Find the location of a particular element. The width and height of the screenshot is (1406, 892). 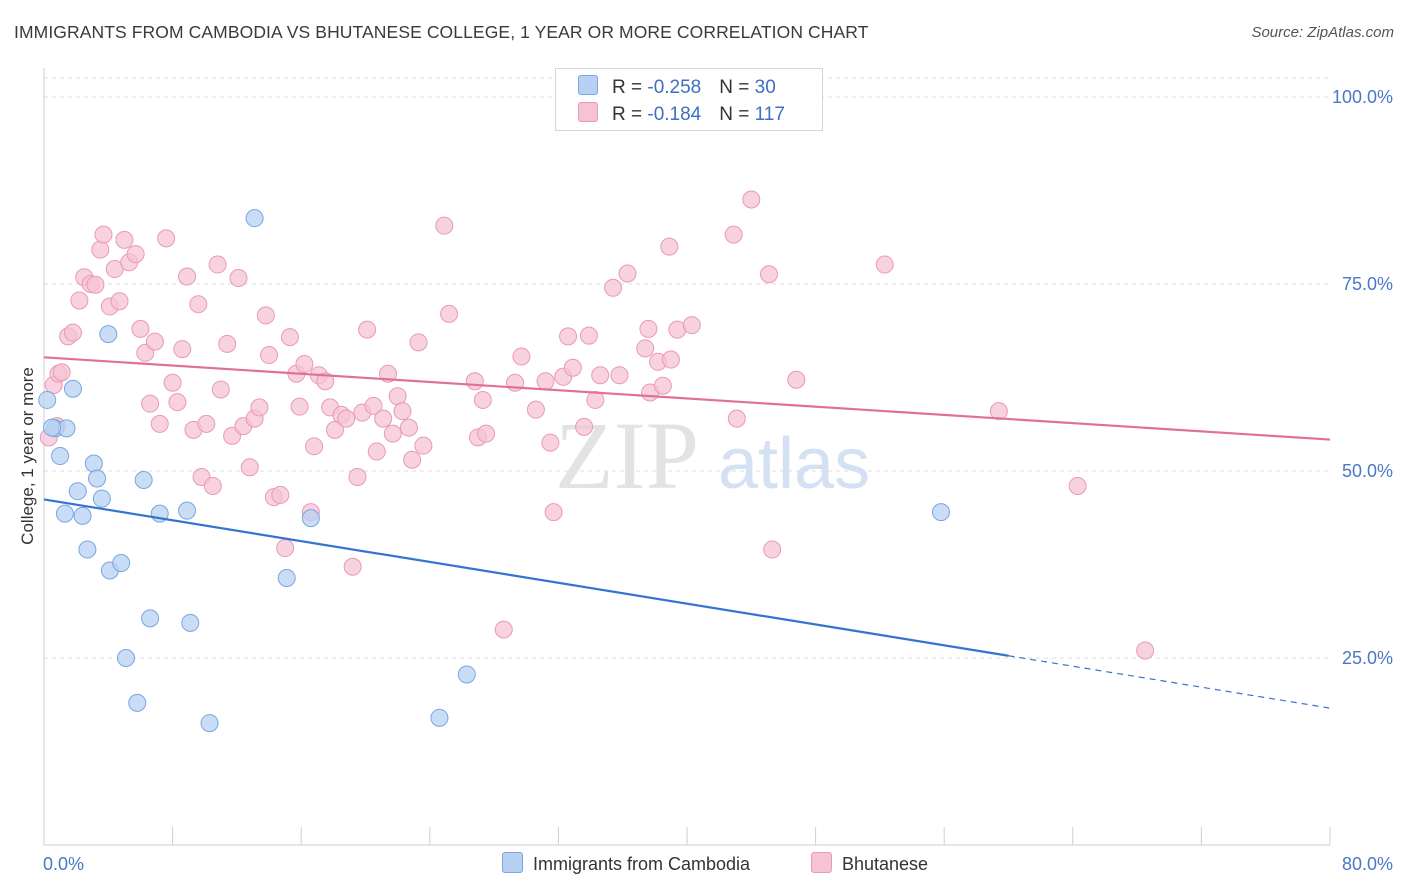

y-axis-label: College, 1 year or more is located at coordinates (27, 456).